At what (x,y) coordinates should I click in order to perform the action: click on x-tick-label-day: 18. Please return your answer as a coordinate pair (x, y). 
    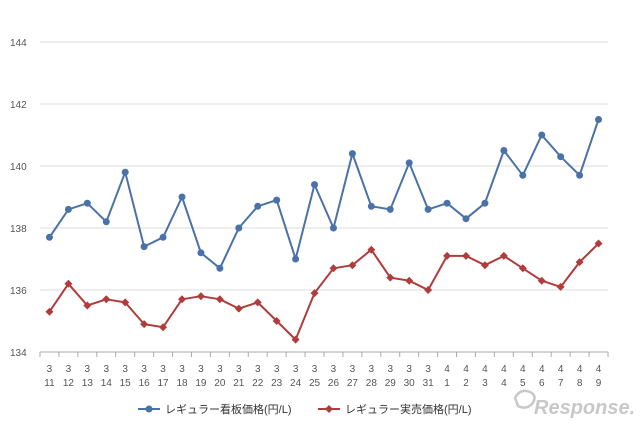
    Looking at the image, I should click on (182, 383).